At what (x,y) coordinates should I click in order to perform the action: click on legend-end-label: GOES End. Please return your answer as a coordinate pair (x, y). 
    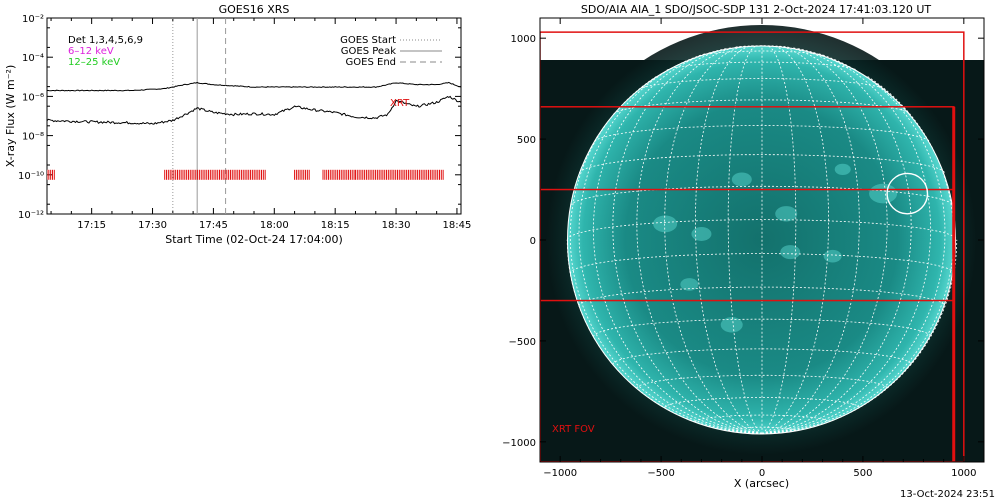
    Looking at the image, I should click on (371, 62).